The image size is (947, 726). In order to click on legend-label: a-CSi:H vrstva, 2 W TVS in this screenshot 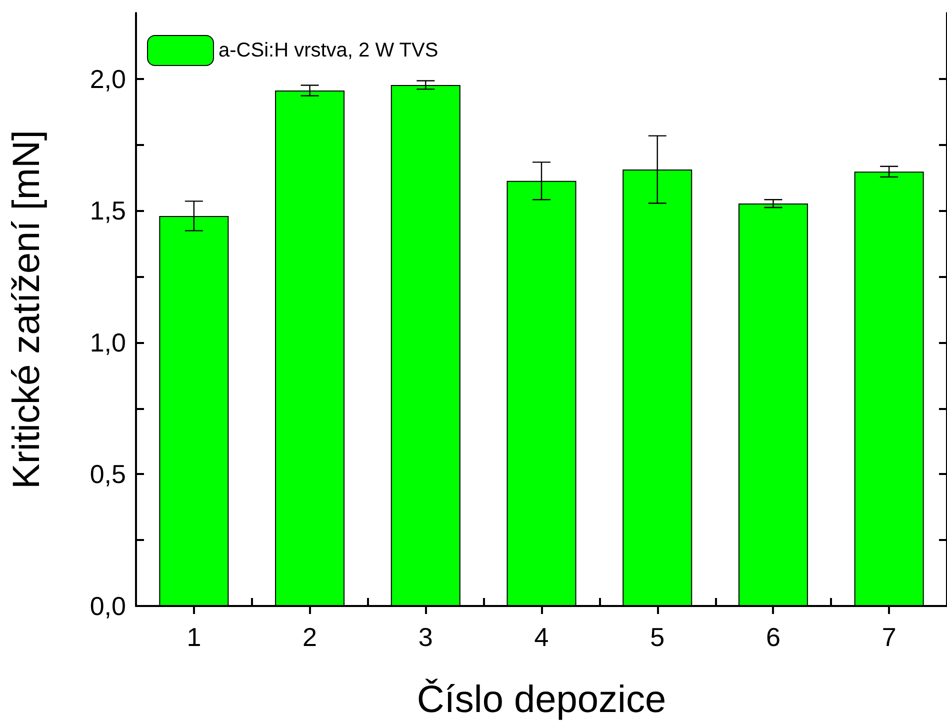, I will do `click(328, 51)`.